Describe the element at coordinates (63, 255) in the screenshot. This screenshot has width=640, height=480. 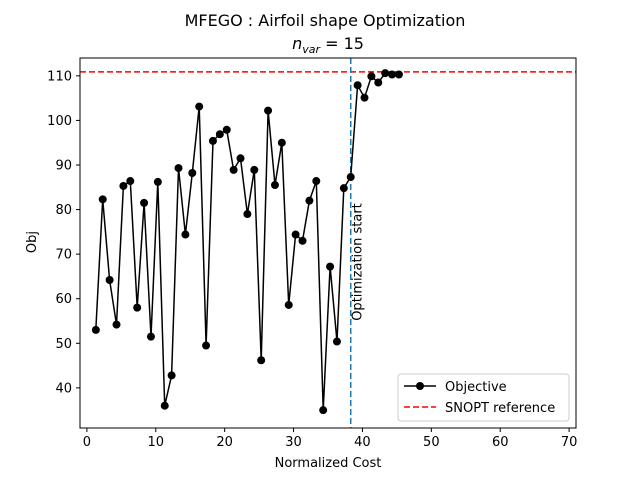
I see `y-tick-label: 70` at that location.